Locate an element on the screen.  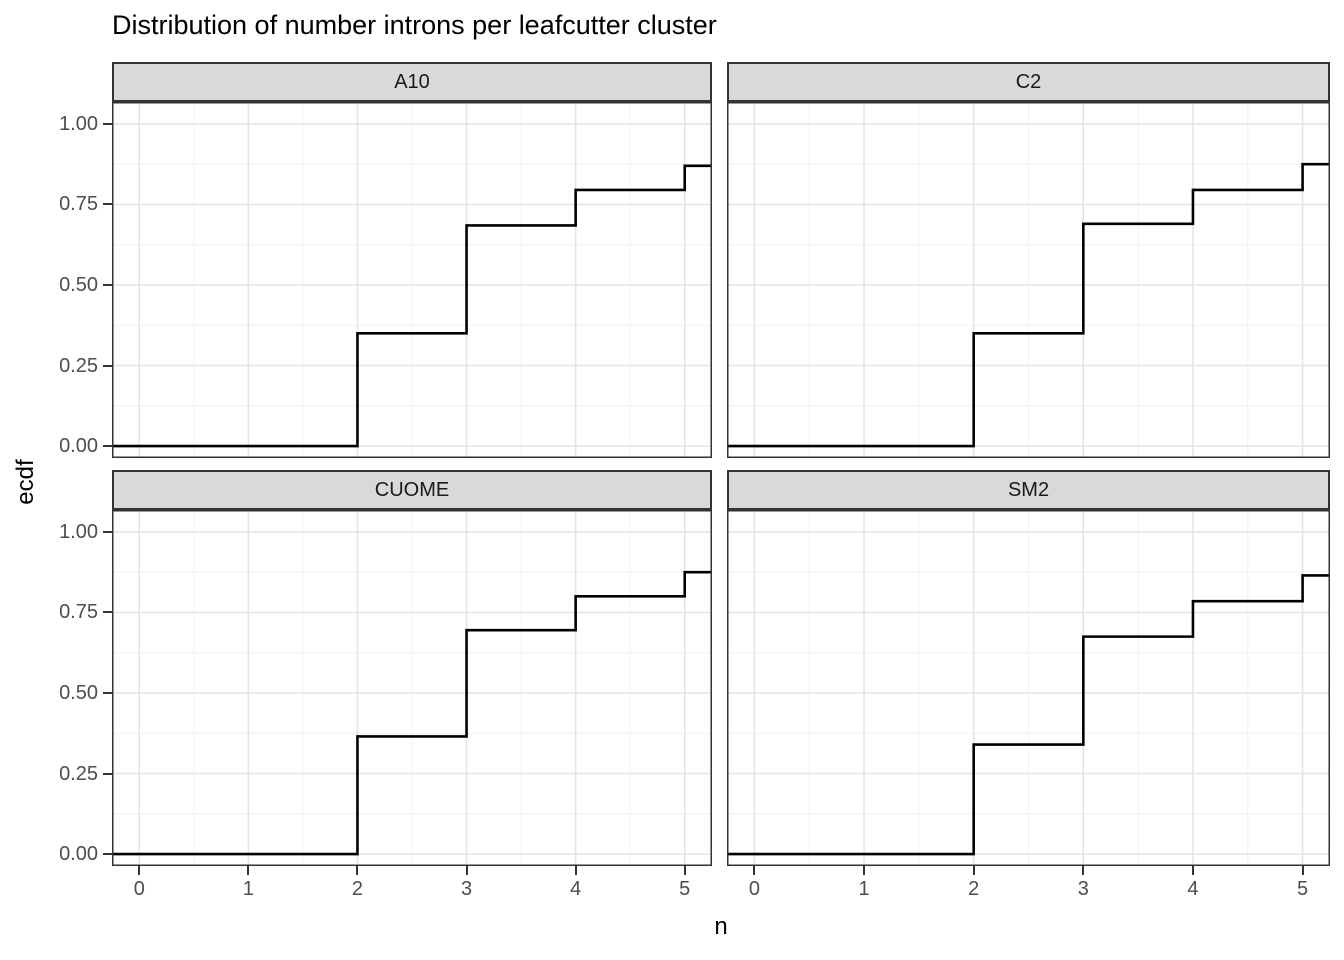
x-axis-title: n is located at coordinates (721, 926).